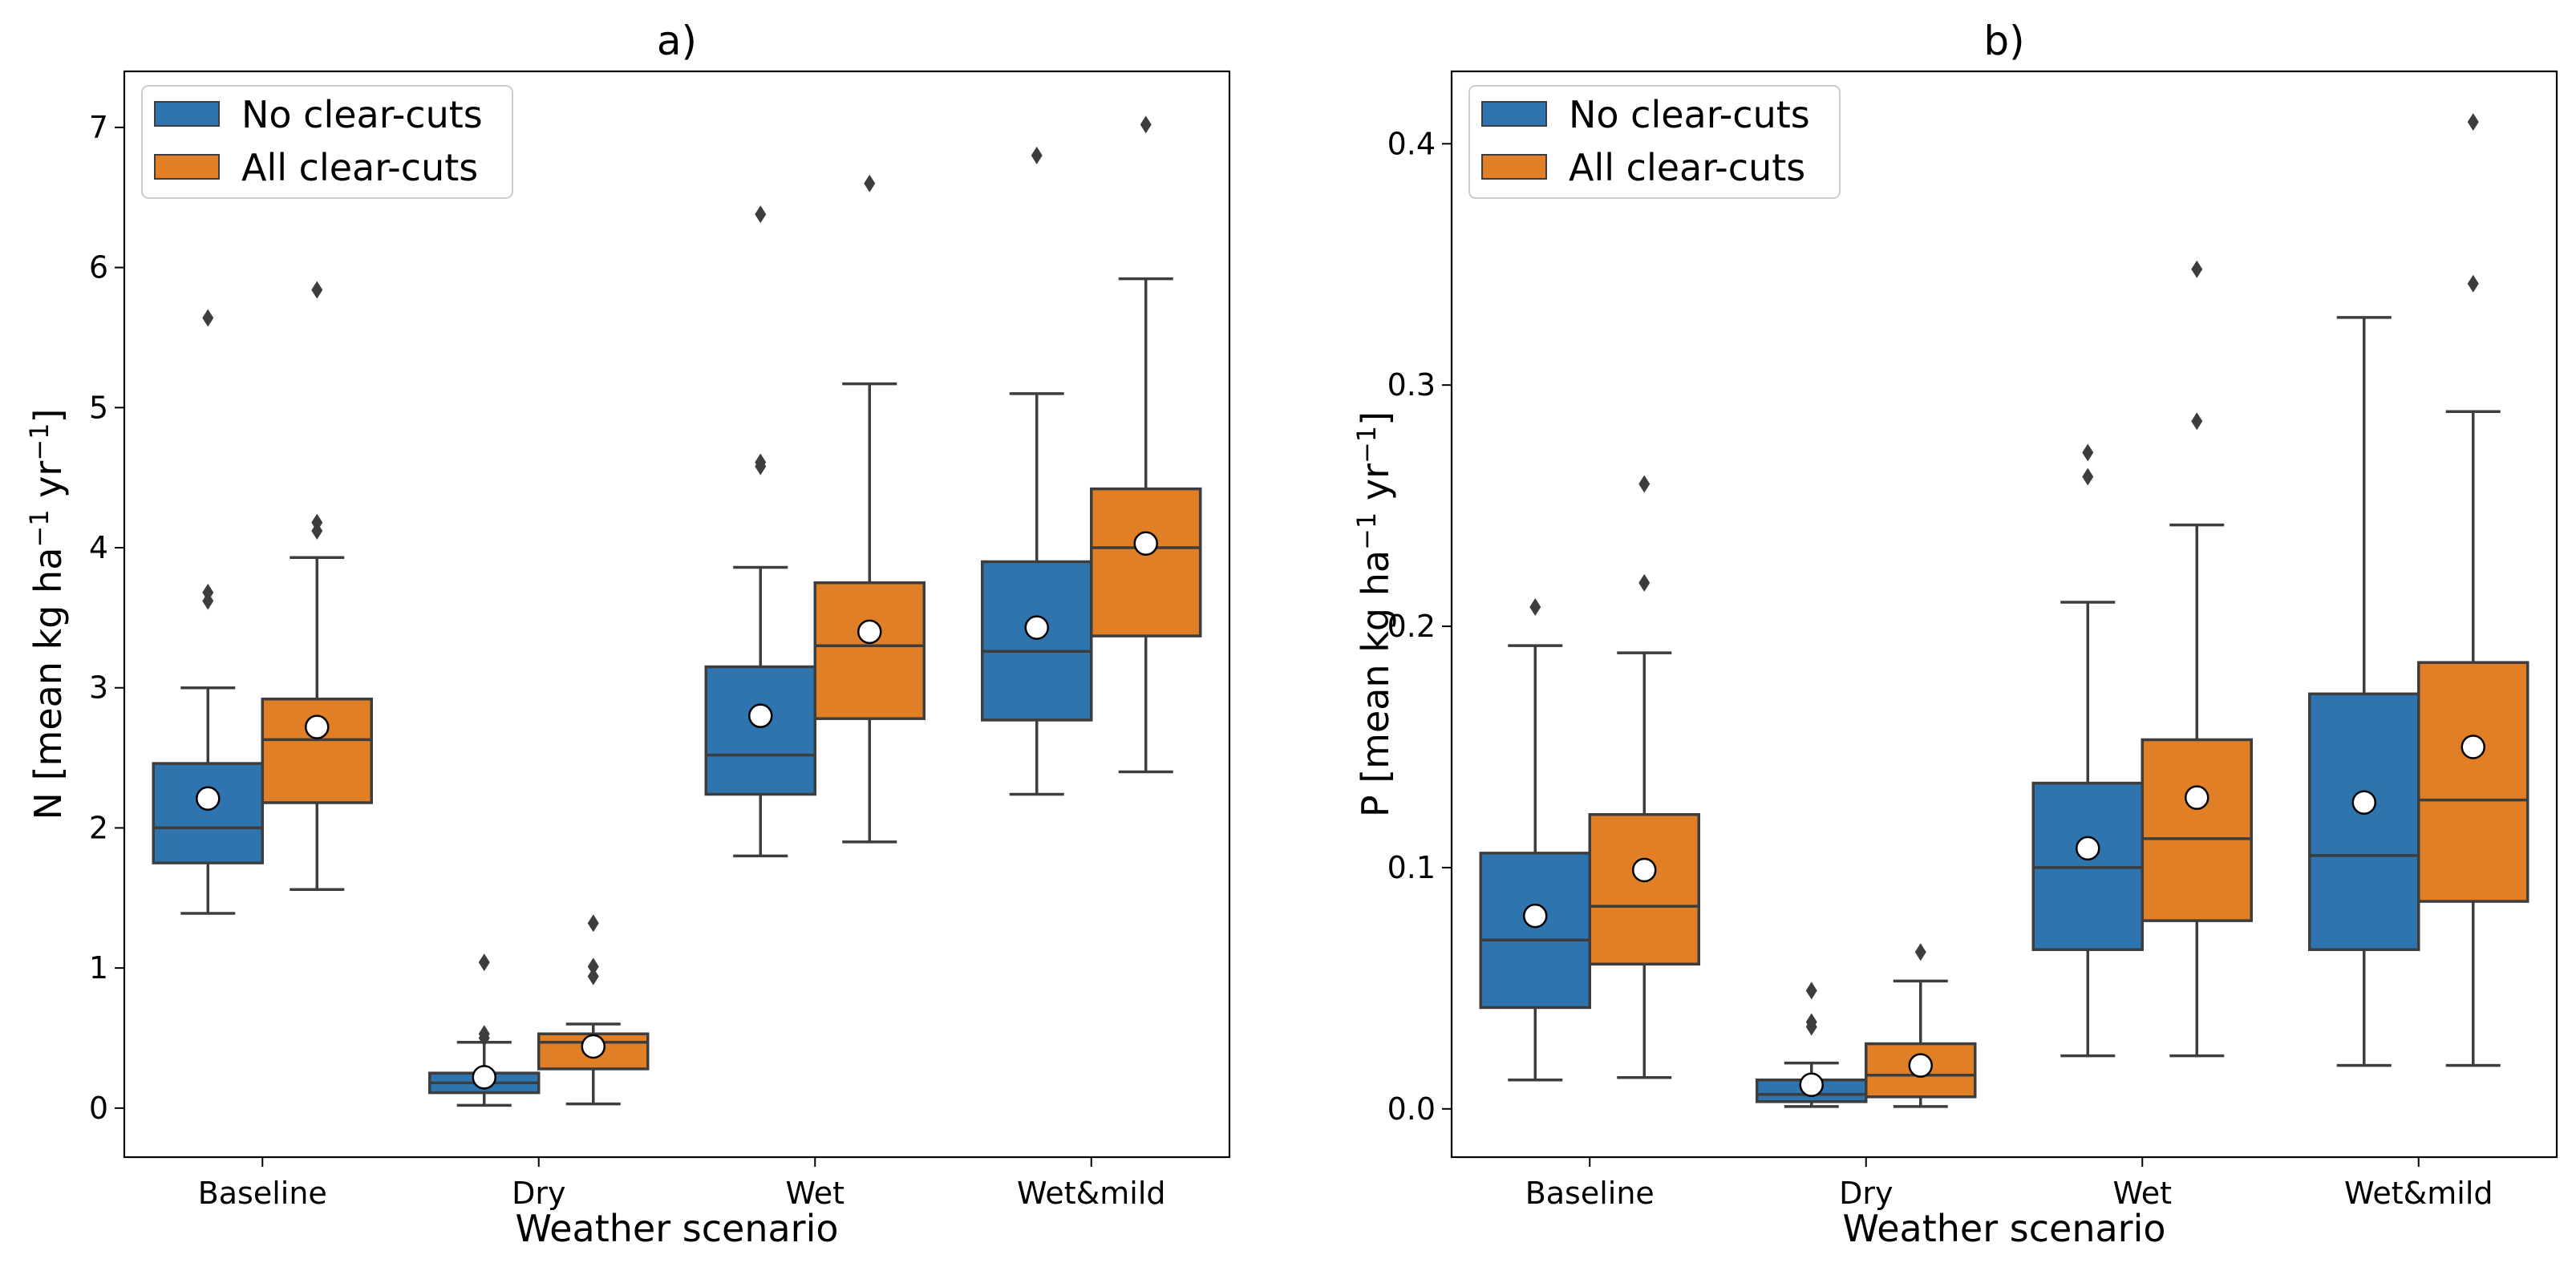 The height and width of the screenshot is (1267, 2576). What do you see at coordinates (48, 684) in the screenshot?
I see `y-axis-label-part: N [mean kg ha` at bounding box center [48, 684].